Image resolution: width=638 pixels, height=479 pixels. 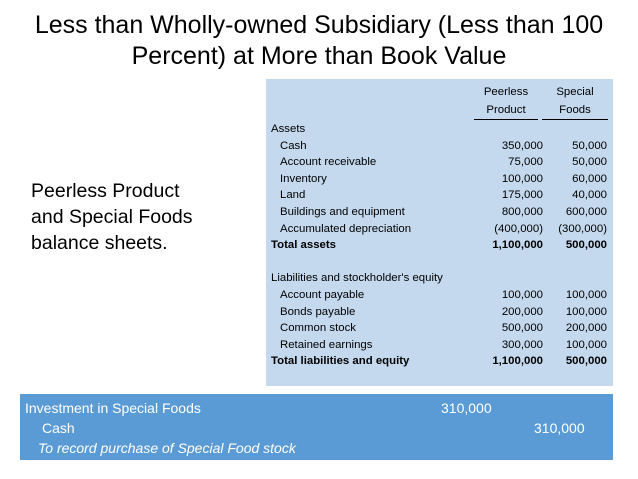 I want to click on row-label: Buildings and equipment, so click(x=342, y=212).